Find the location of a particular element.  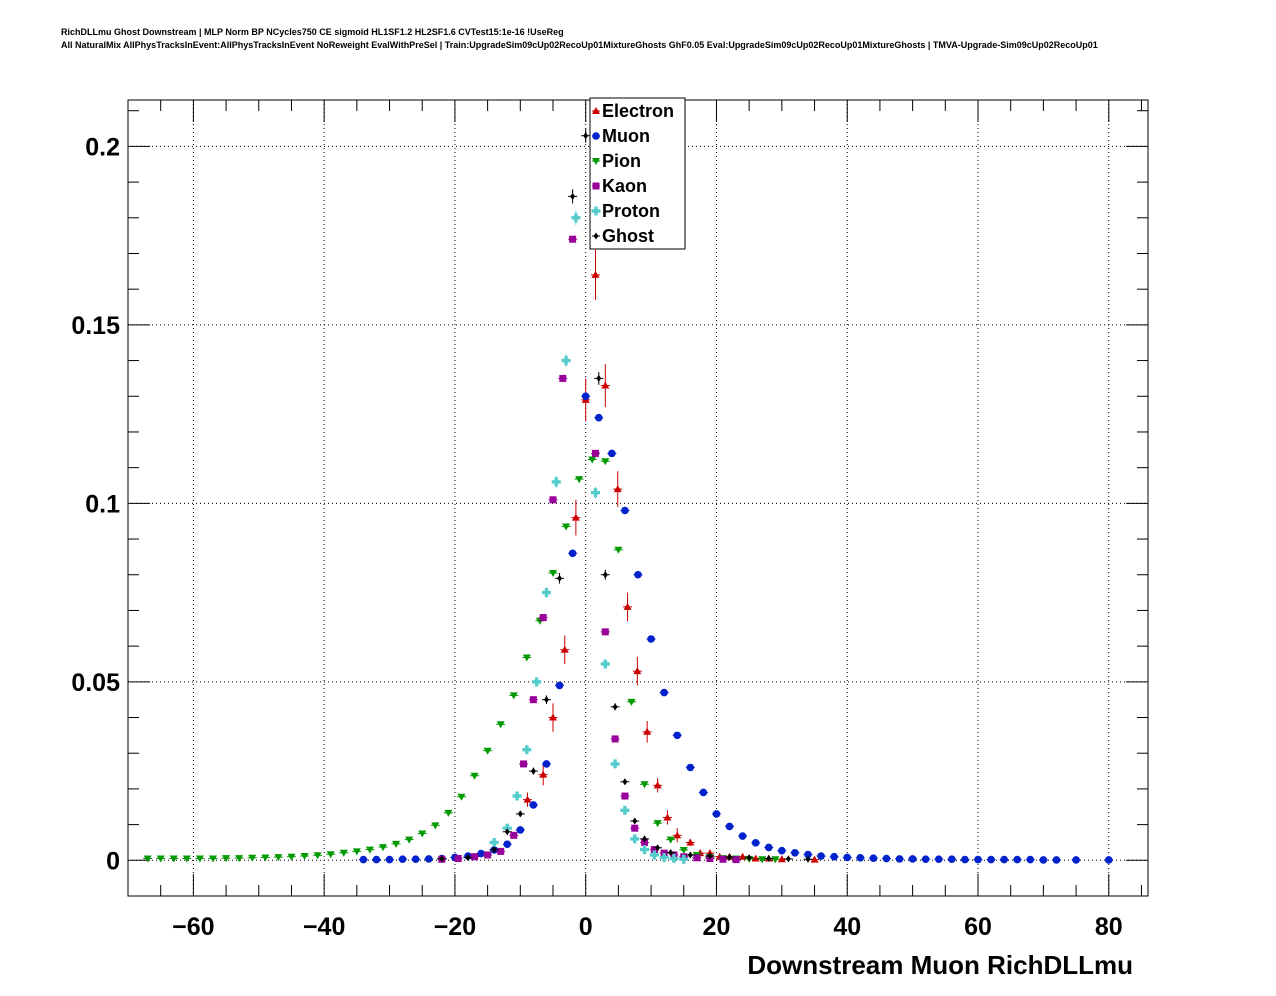

legend-marker-muon is located at coordinates (596, 136).